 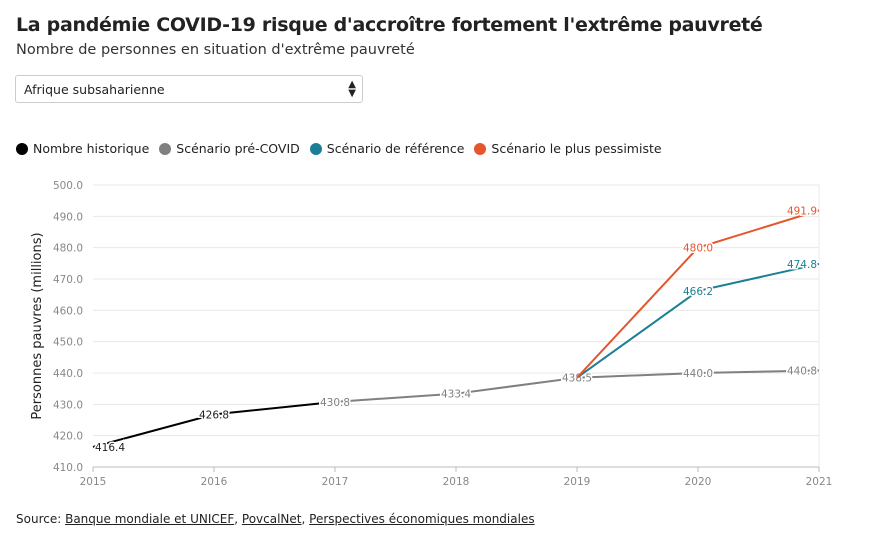 I want to click on legend-item: Nombre historique, so click(x=82, y=148).